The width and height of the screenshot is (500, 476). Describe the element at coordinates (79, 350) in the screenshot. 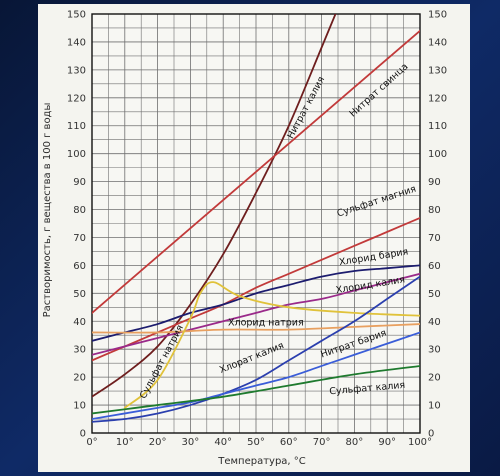

I see `y-tick-label: 30` at that location.